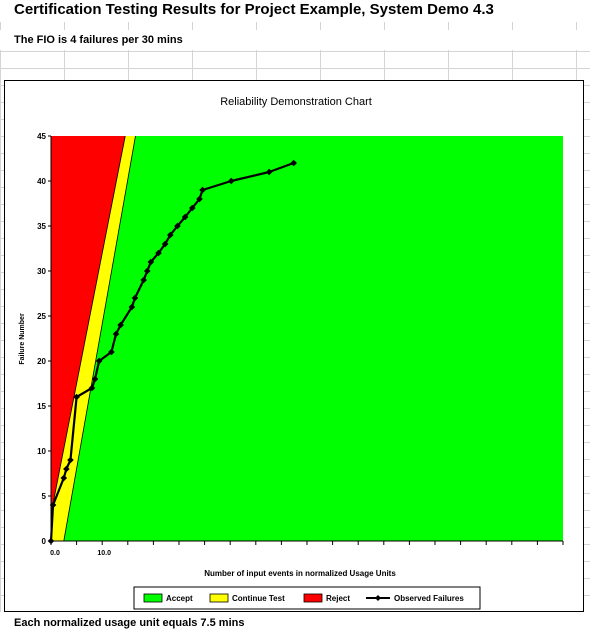 The height and width of the screenshot is (632, 590). Describe the element at coordinates (41, 316) in the screenshot. I see `y-tick-label: 25` at that location.